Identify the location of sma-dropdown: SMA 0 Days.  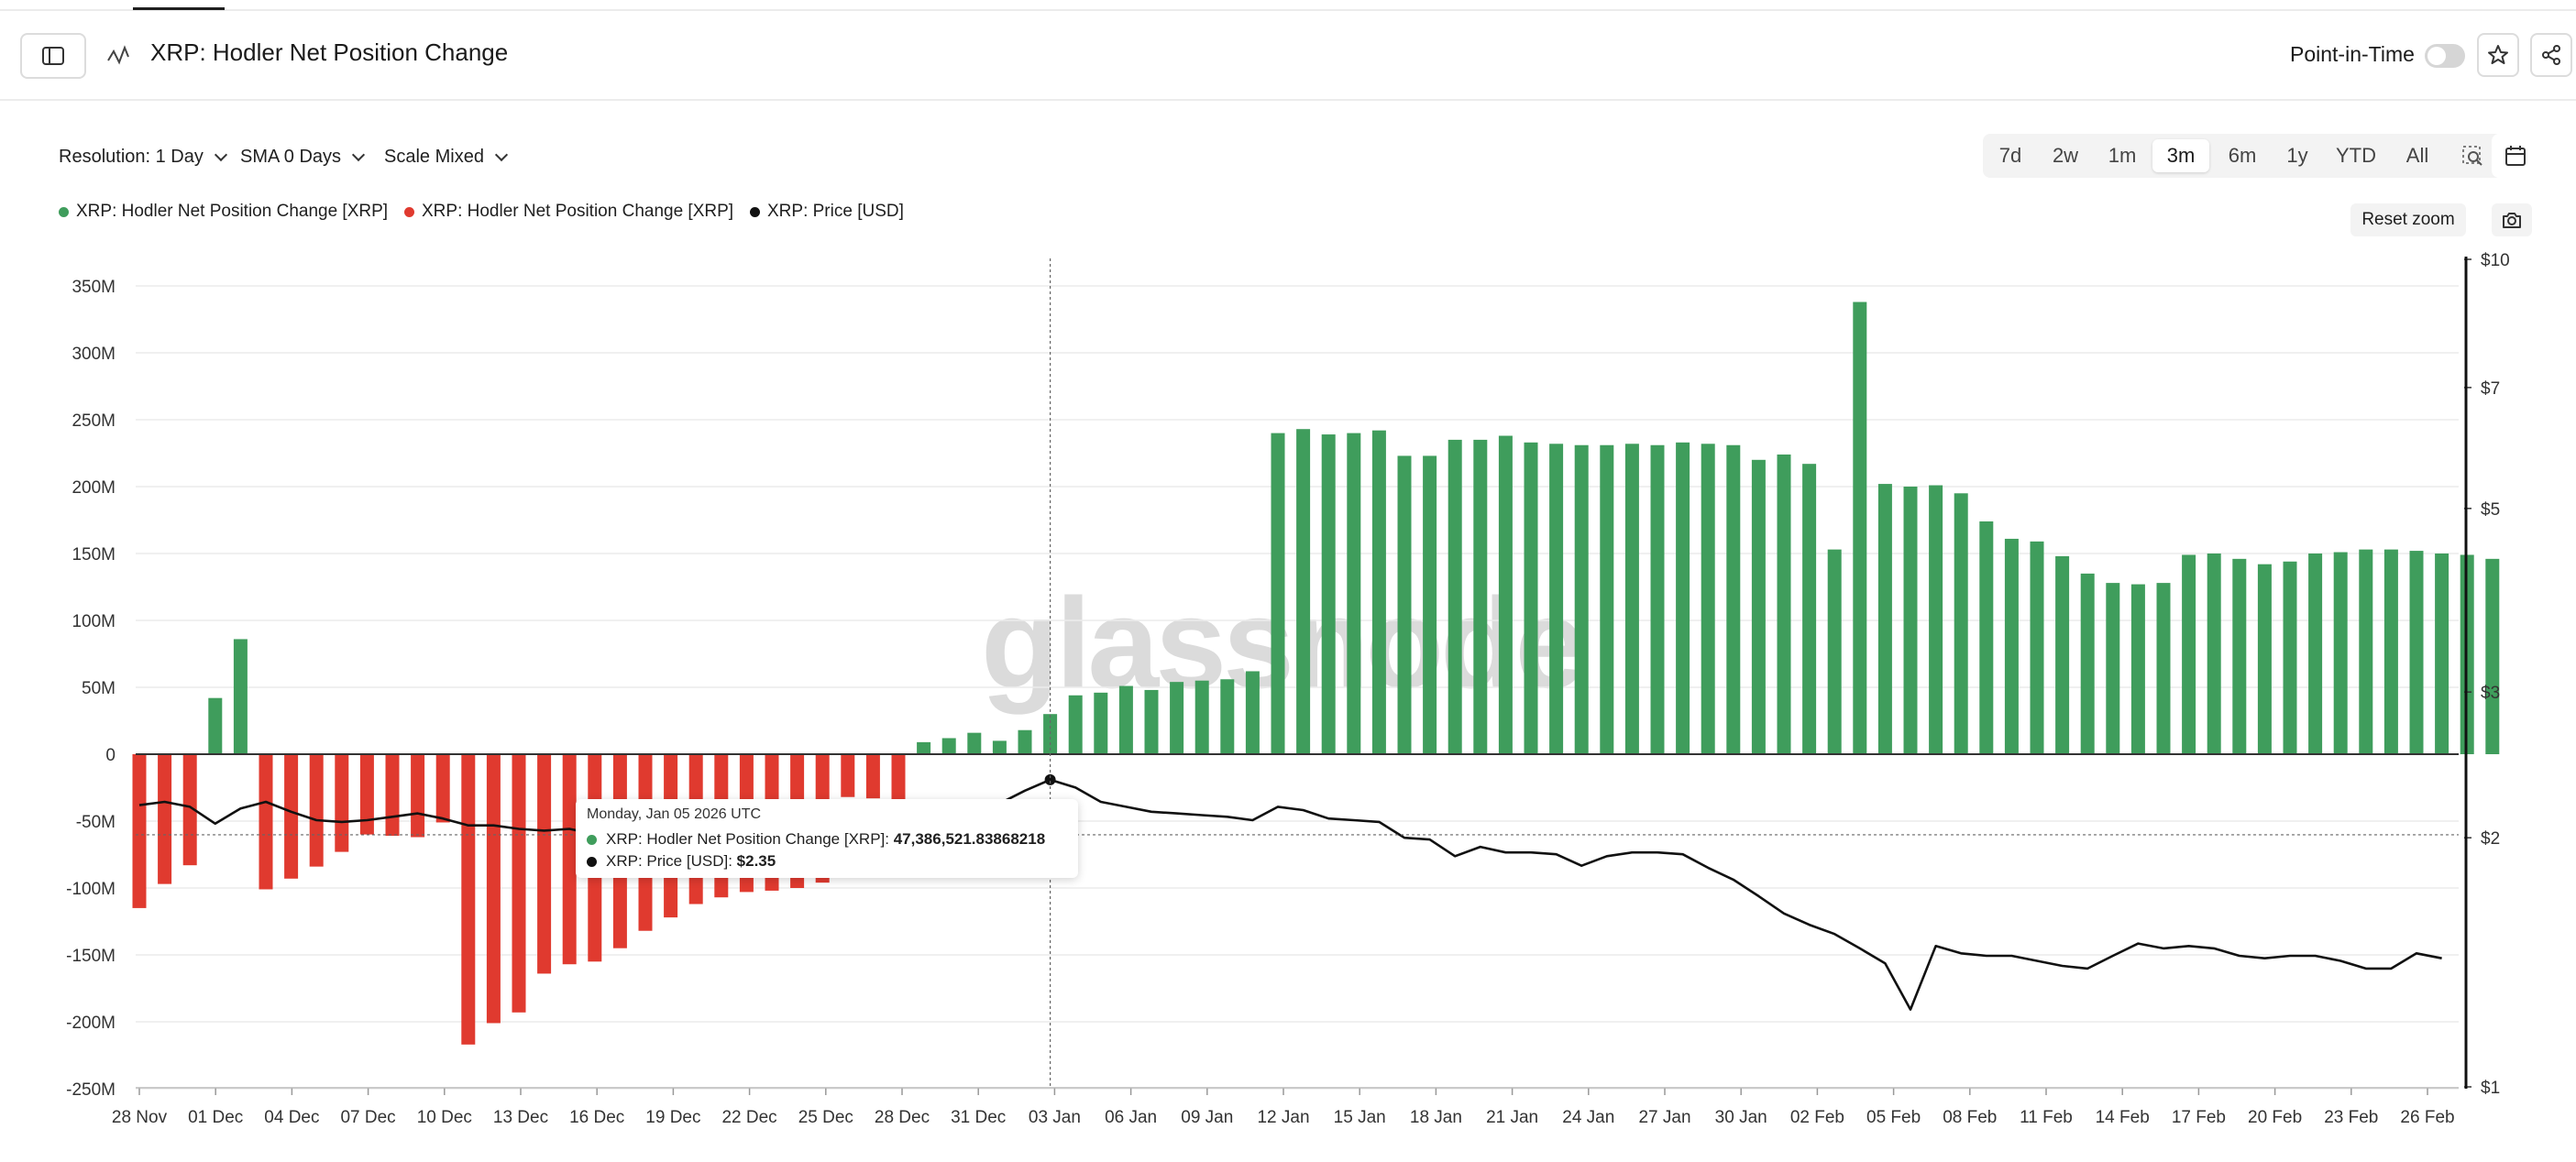
(303, 157).